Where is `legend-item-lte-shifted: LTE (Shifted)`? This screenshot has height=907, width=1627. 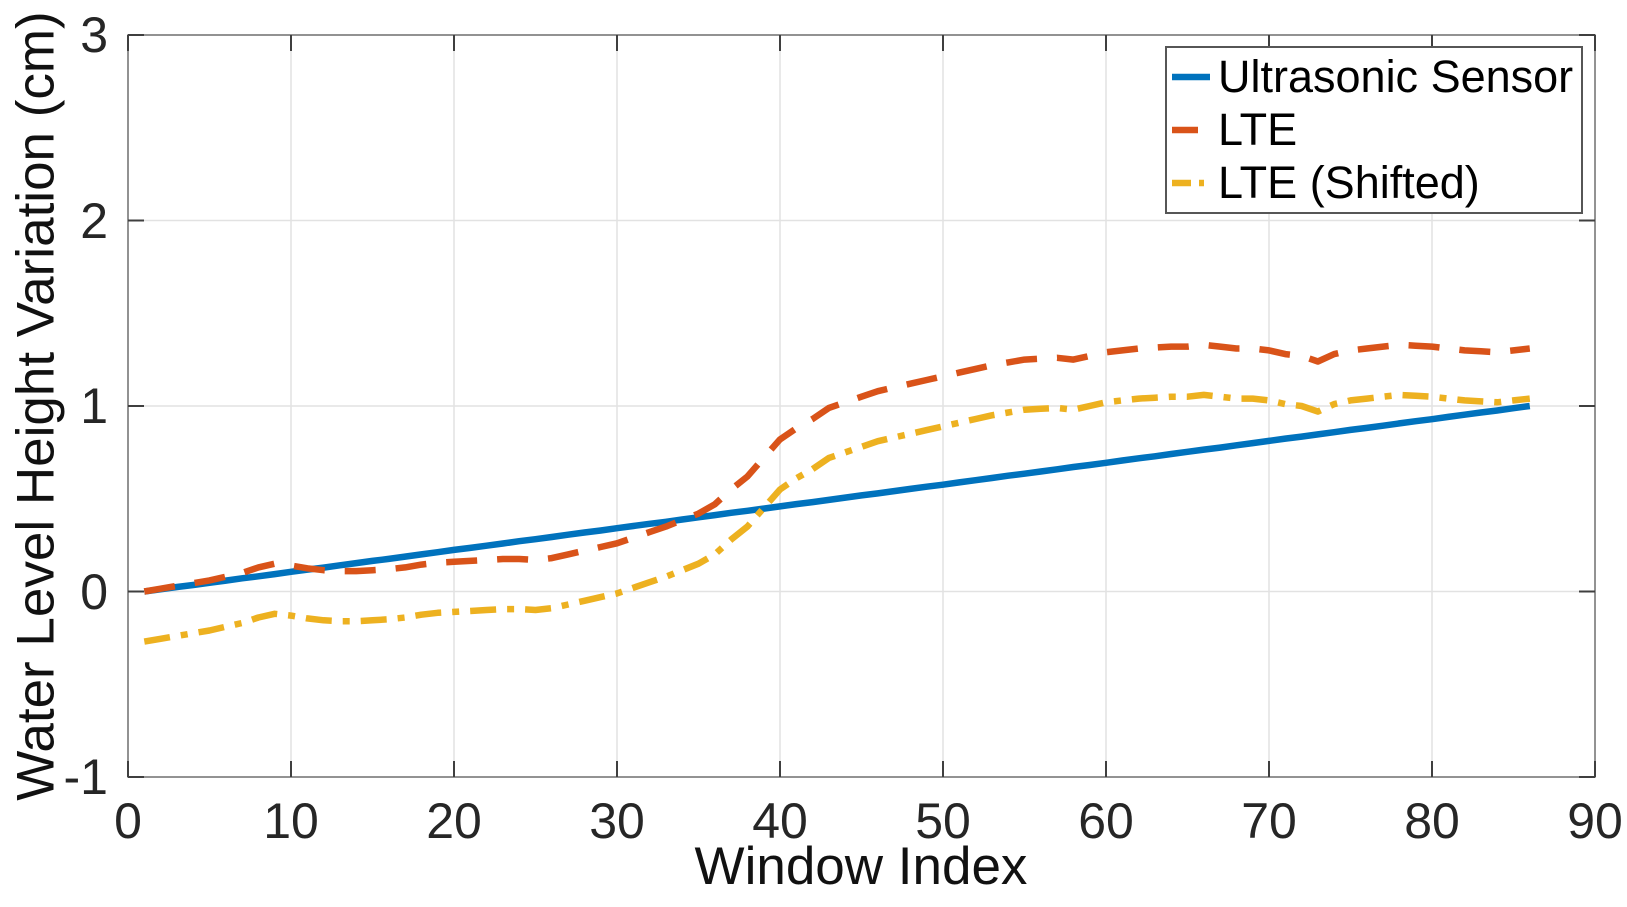 legend-item-lte-shifted: LTE (Shifted) is located at coordinates (1376, 183).